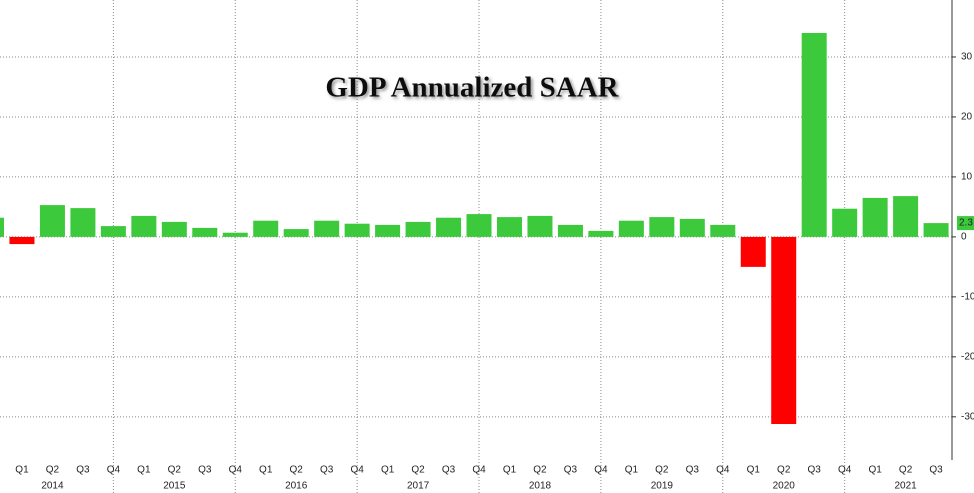 The height and width of the screenshot is (493, 974). I want to click on x-group-label: 2017, so click(418, 486).